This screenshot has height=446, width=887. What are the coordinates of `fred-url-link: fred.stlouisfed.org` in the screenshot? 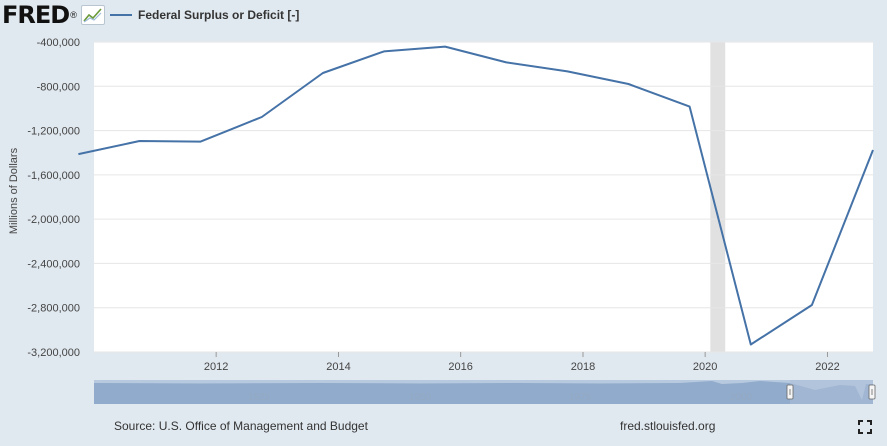 It's located at (668, 426).